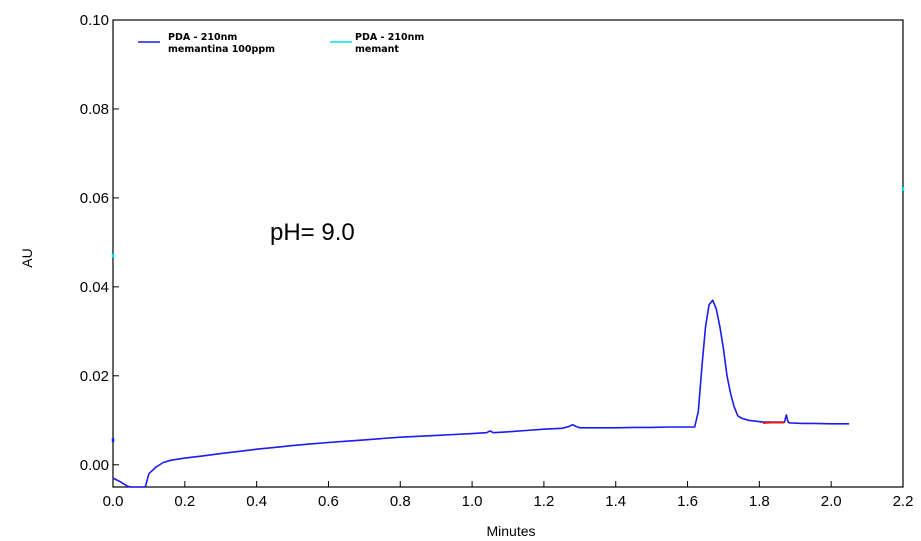 This screenshot has width=921, height=541. What do you see at coordinates (400, 501) in the screenshot?
I see `x-tick-label: 0.8` at bounding box center [400, 501].